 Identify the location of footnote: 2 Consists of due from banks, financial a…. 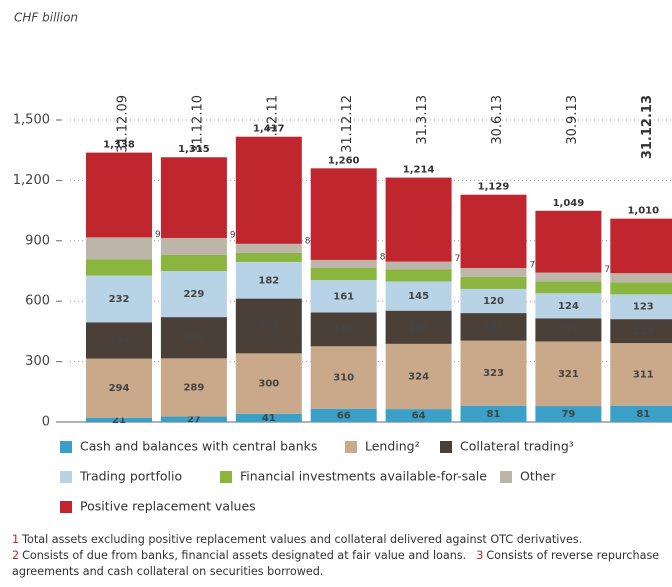
(339, 564).